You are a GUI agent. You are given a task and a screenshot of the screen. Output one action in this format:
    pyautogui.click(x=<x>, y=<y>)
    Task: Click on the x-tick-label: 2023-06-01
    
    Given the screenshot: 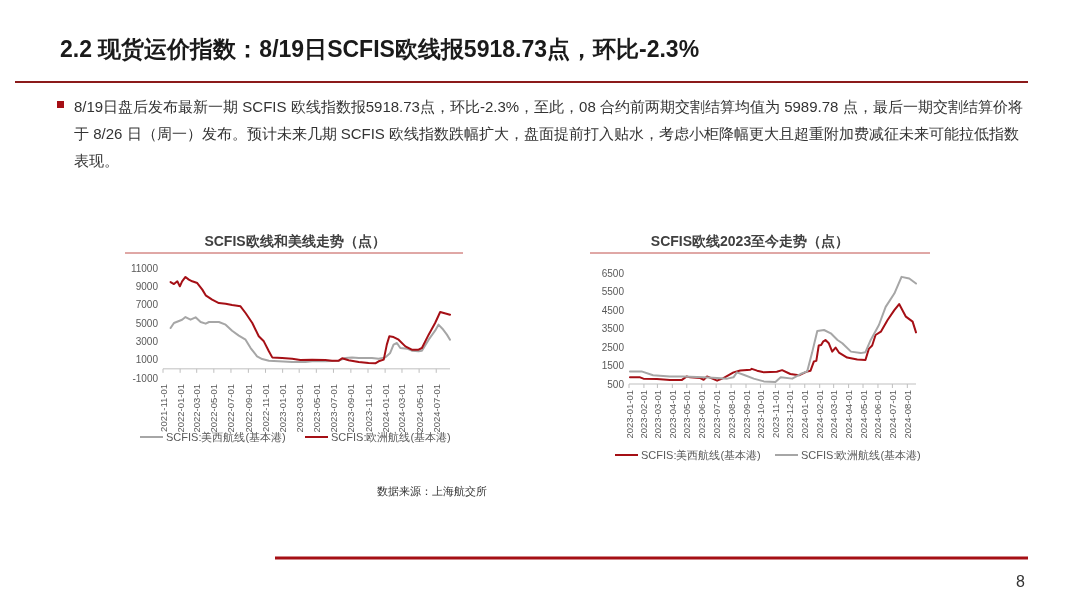 What is the action you would take?
    pyautogui.click(x=702, y=414)
    